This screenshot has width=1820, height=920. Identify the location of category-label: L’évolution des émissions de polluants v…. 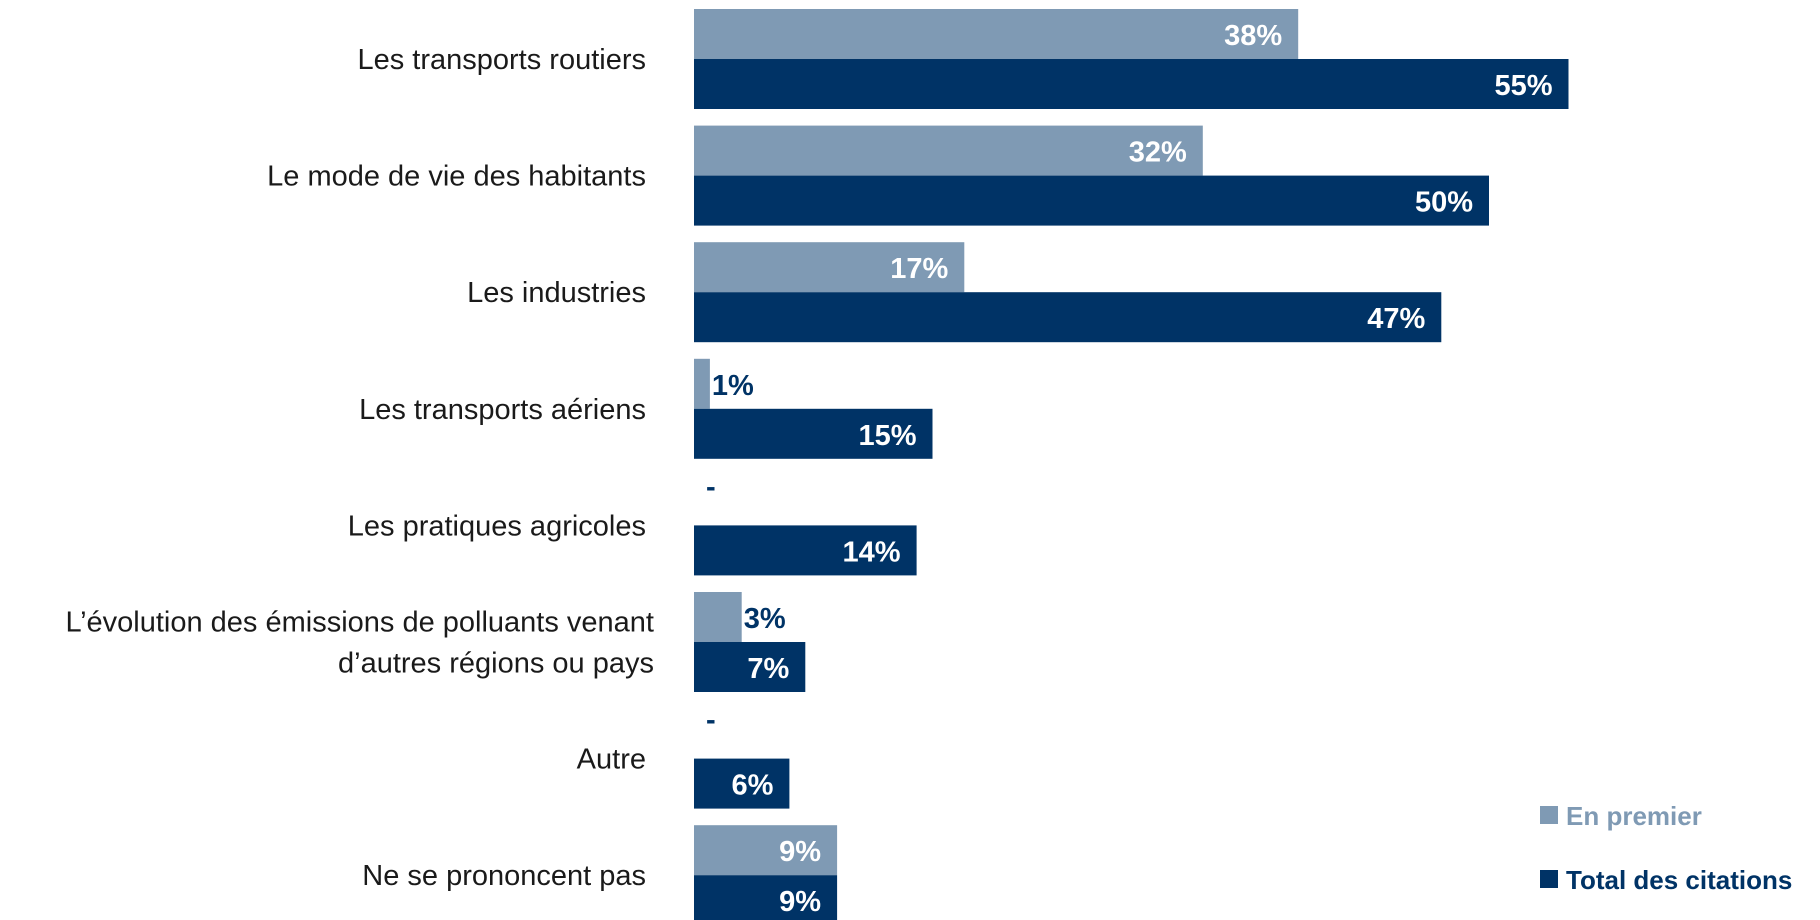
(360, 643).